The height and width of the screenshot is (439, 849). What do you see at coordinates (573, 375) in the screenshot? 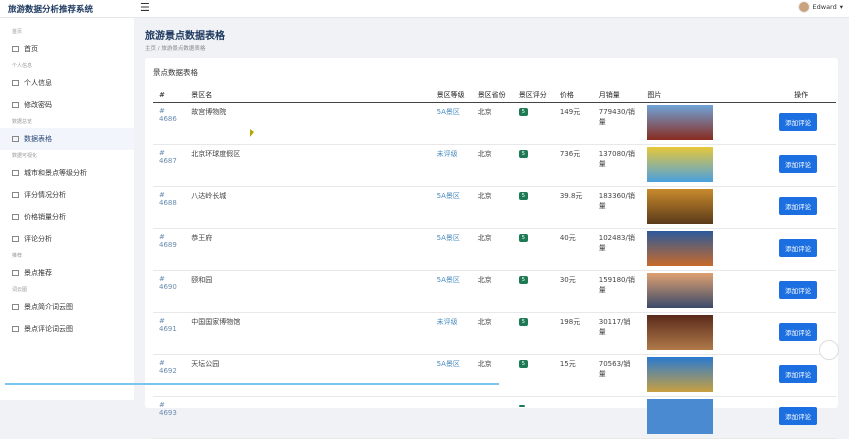
I see `price: 15元` at bounding box center [573, 375].